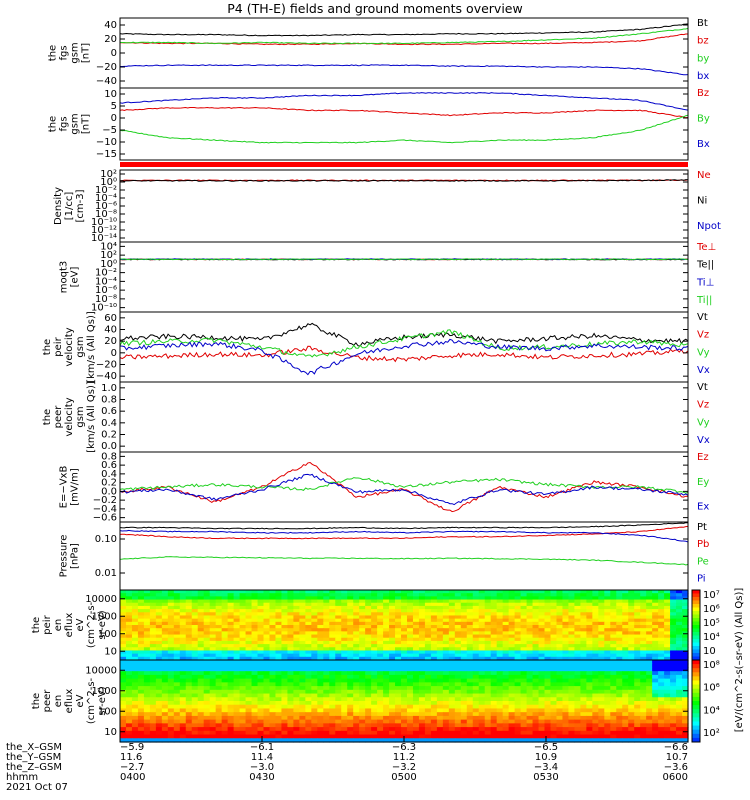 This screenshot has height=800, width=750. What do you see at coordinates (711, 623) in the screenshot?
I see `colorbar-tick: 10⁵` at bounding box center [711, 623].